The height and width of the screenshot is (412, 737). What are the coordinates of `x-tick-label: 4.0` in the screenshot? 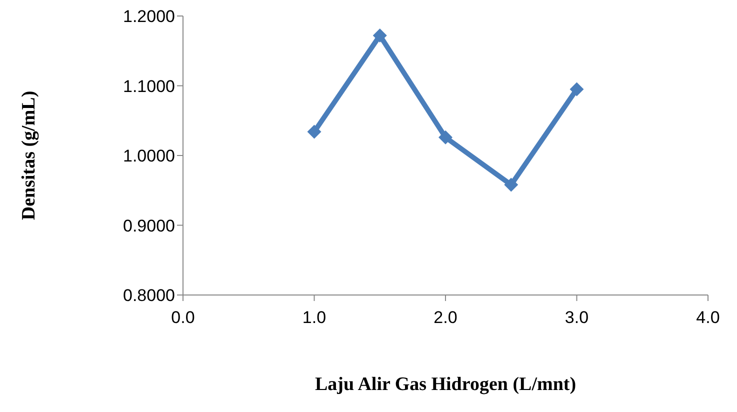 It's located at (708, 318).